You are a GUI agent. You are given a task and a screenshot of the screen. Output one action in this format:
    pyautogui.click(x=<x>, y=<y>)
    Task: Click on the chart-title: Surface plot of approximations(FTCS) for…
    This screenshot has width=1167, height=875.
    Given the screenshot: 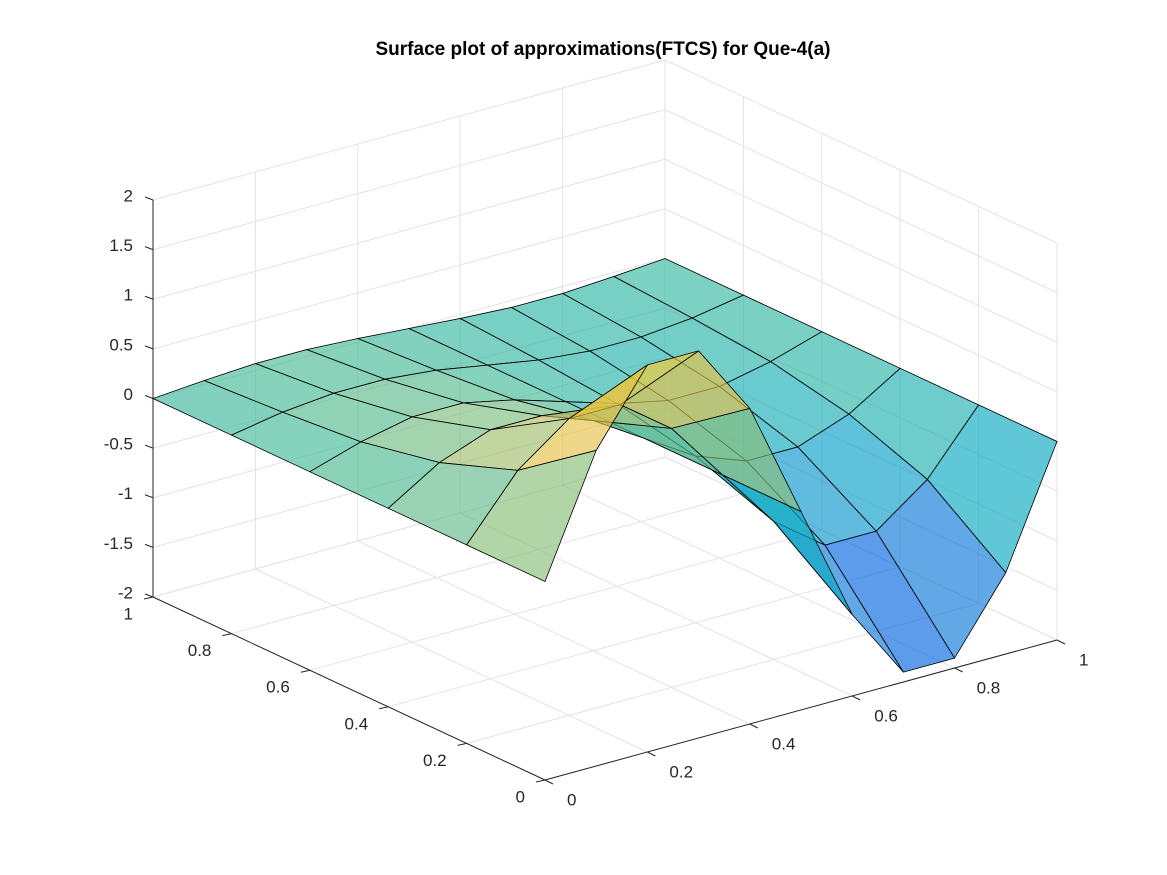 What is the action you would take?
    pyautogui.click(x=603, y=49)
    